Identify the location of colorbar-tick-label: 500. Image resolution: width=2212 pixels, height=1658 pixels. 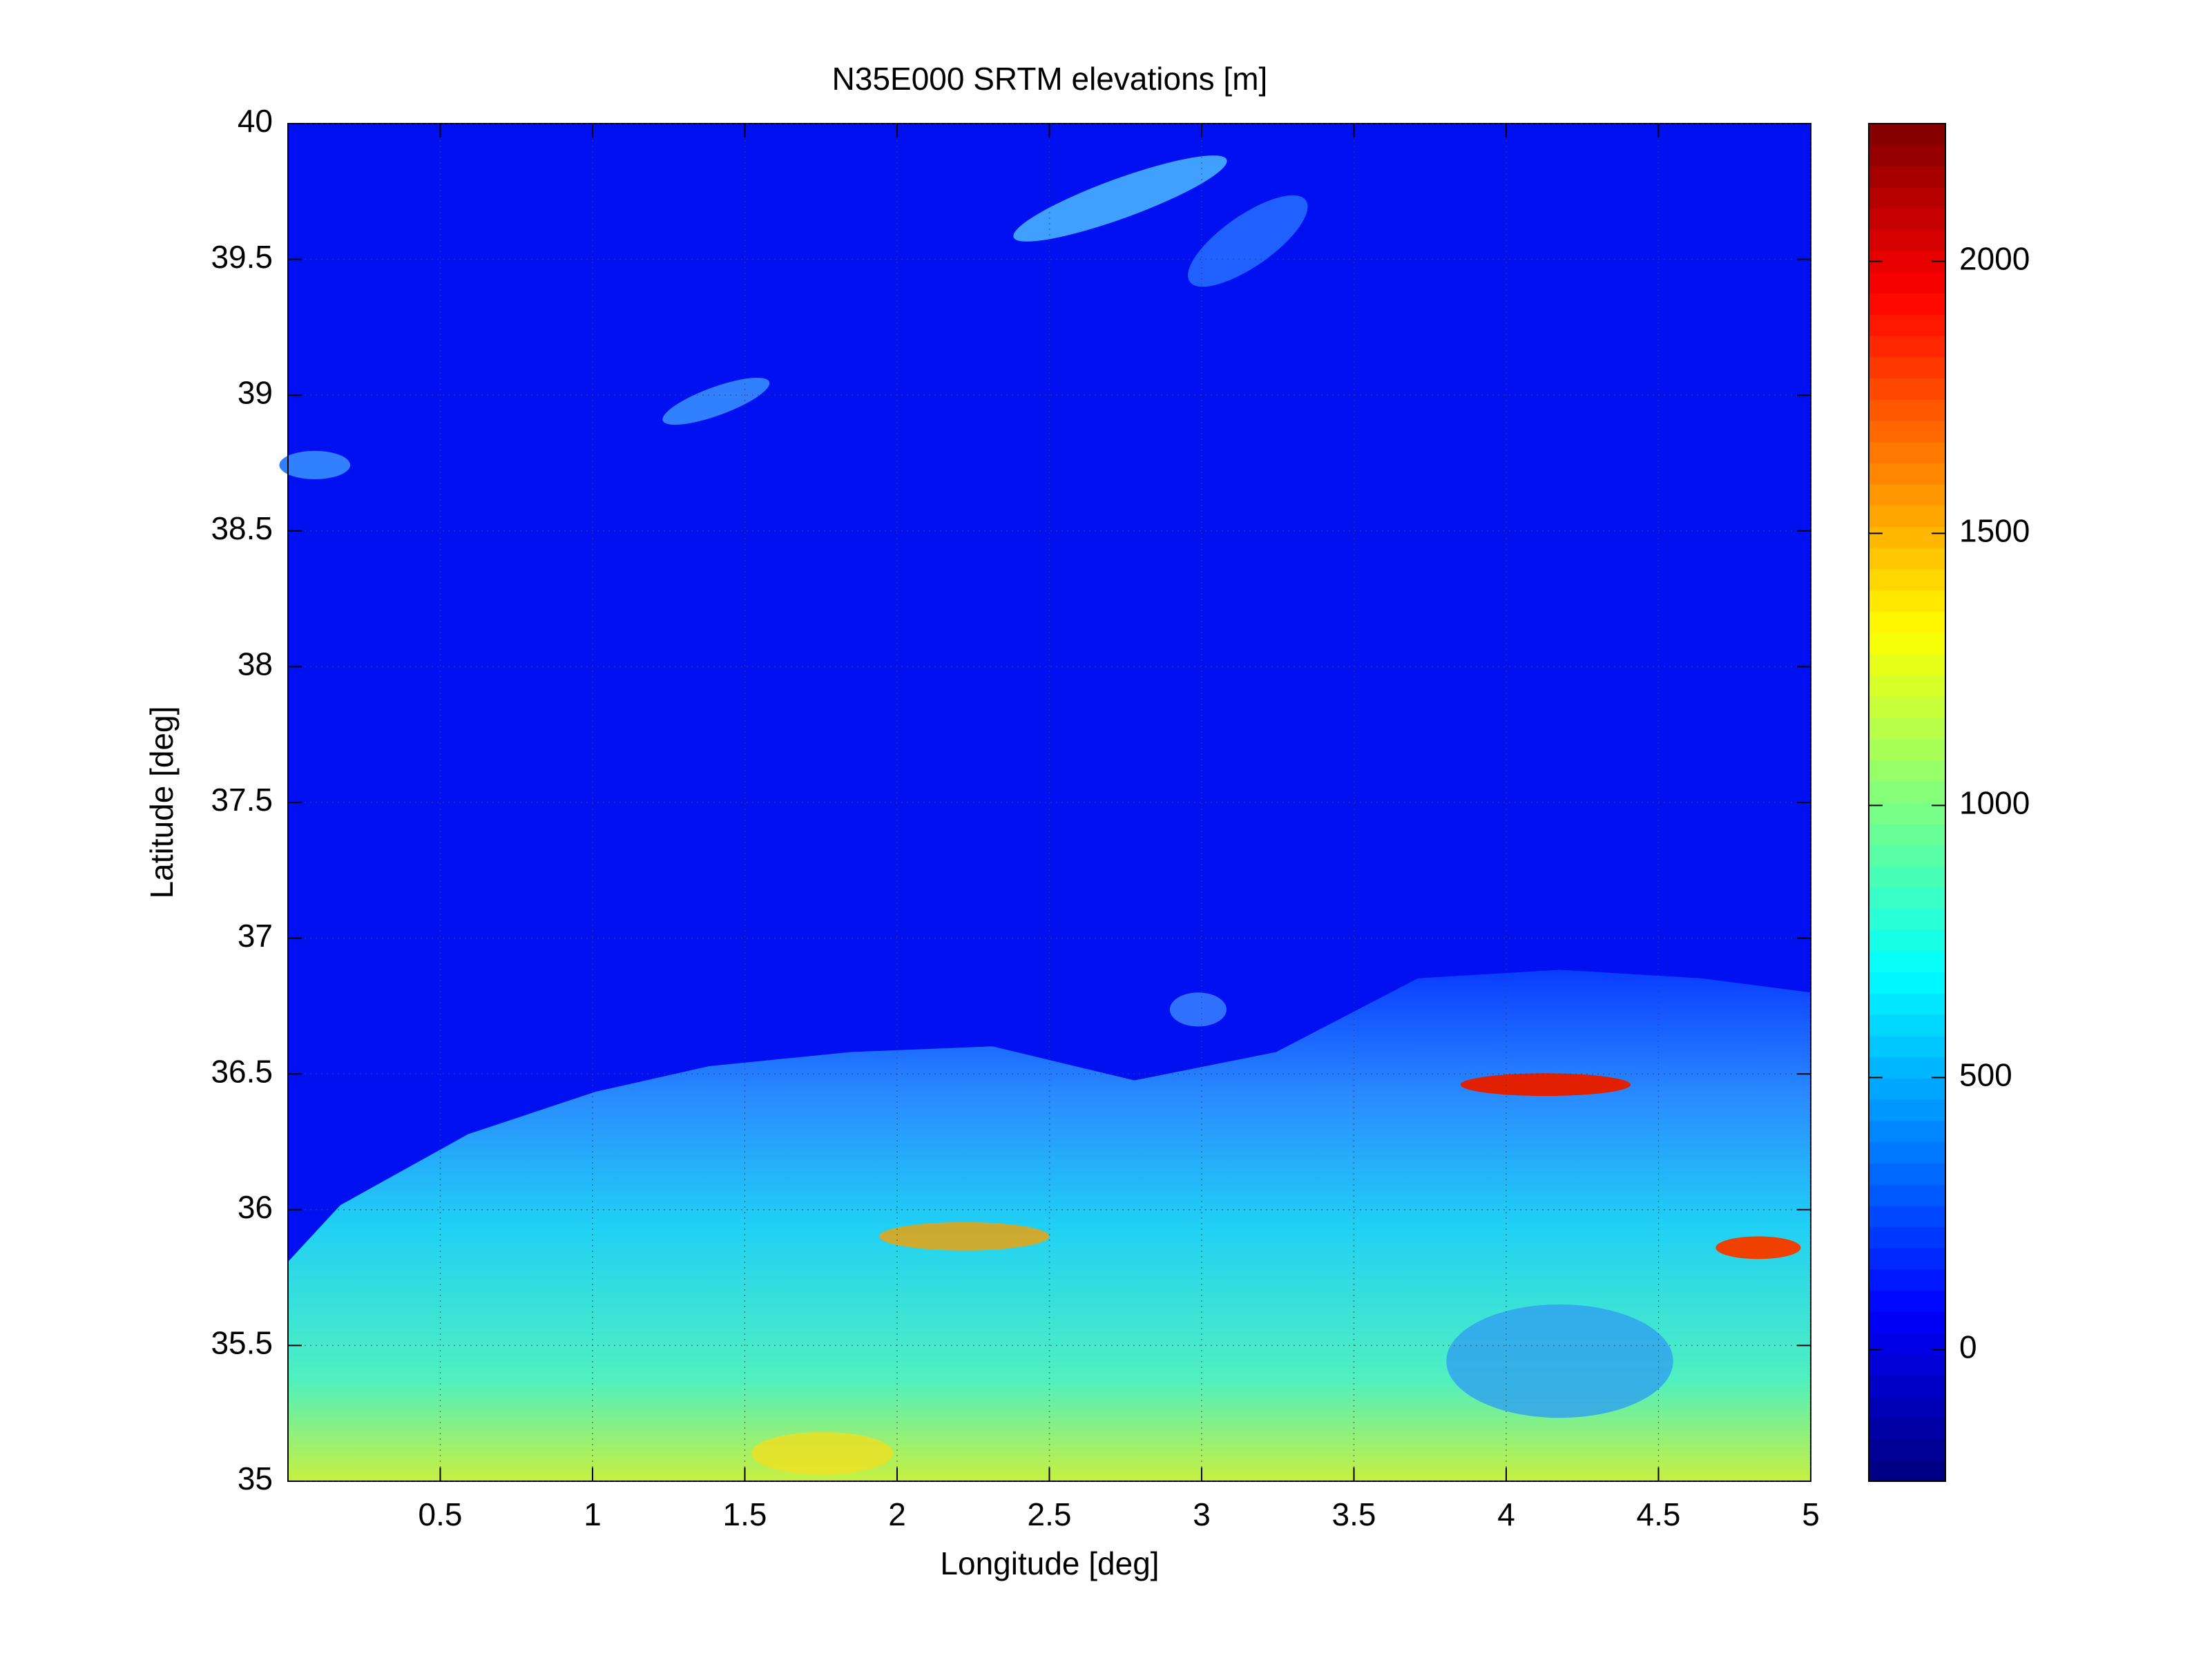
(1986, 1074).